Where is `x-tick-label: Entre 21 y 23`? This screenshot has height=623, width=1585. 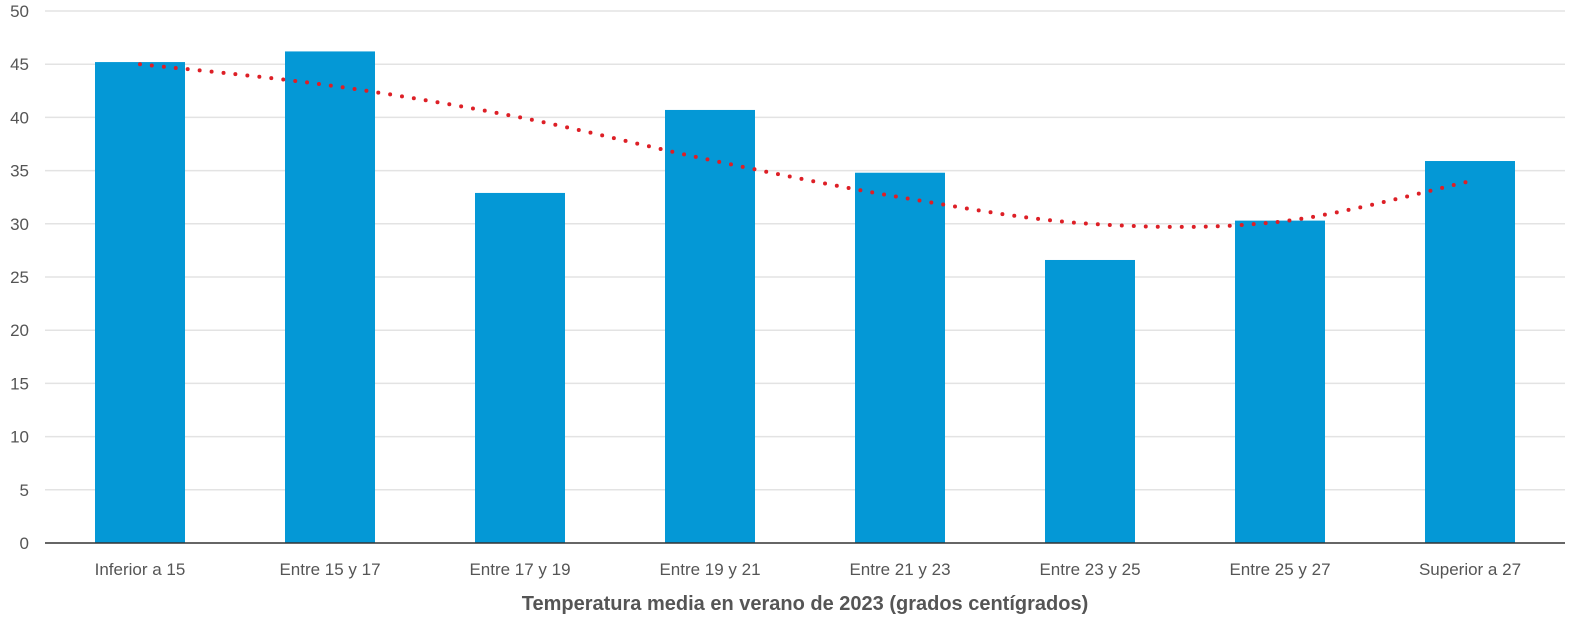 x-tick-label: Entre 21 y 23 is located at coordinates (899, 569).